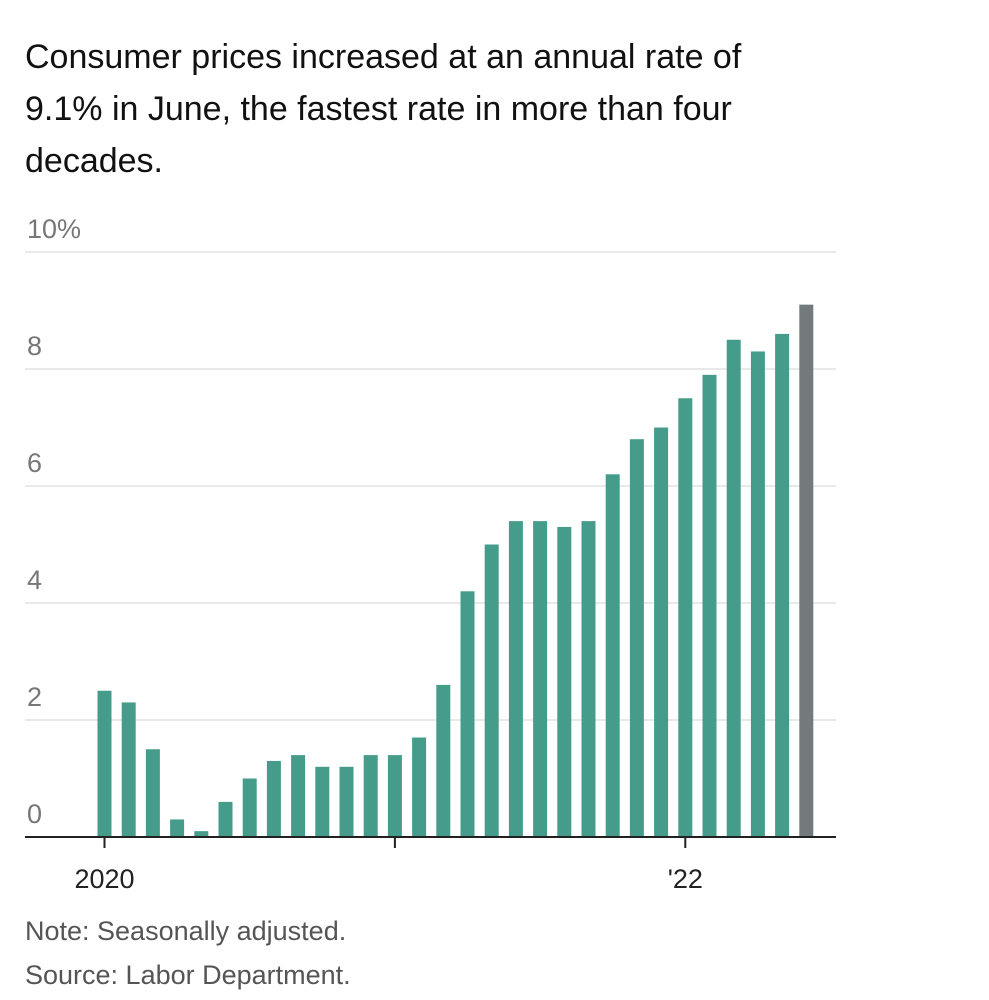 The width and height of the screenshot is (989, 1000). Describe the element at coordinates (388, 865) in the screenshot. I see `x-axis-ticks: 2020 '22` at that location.